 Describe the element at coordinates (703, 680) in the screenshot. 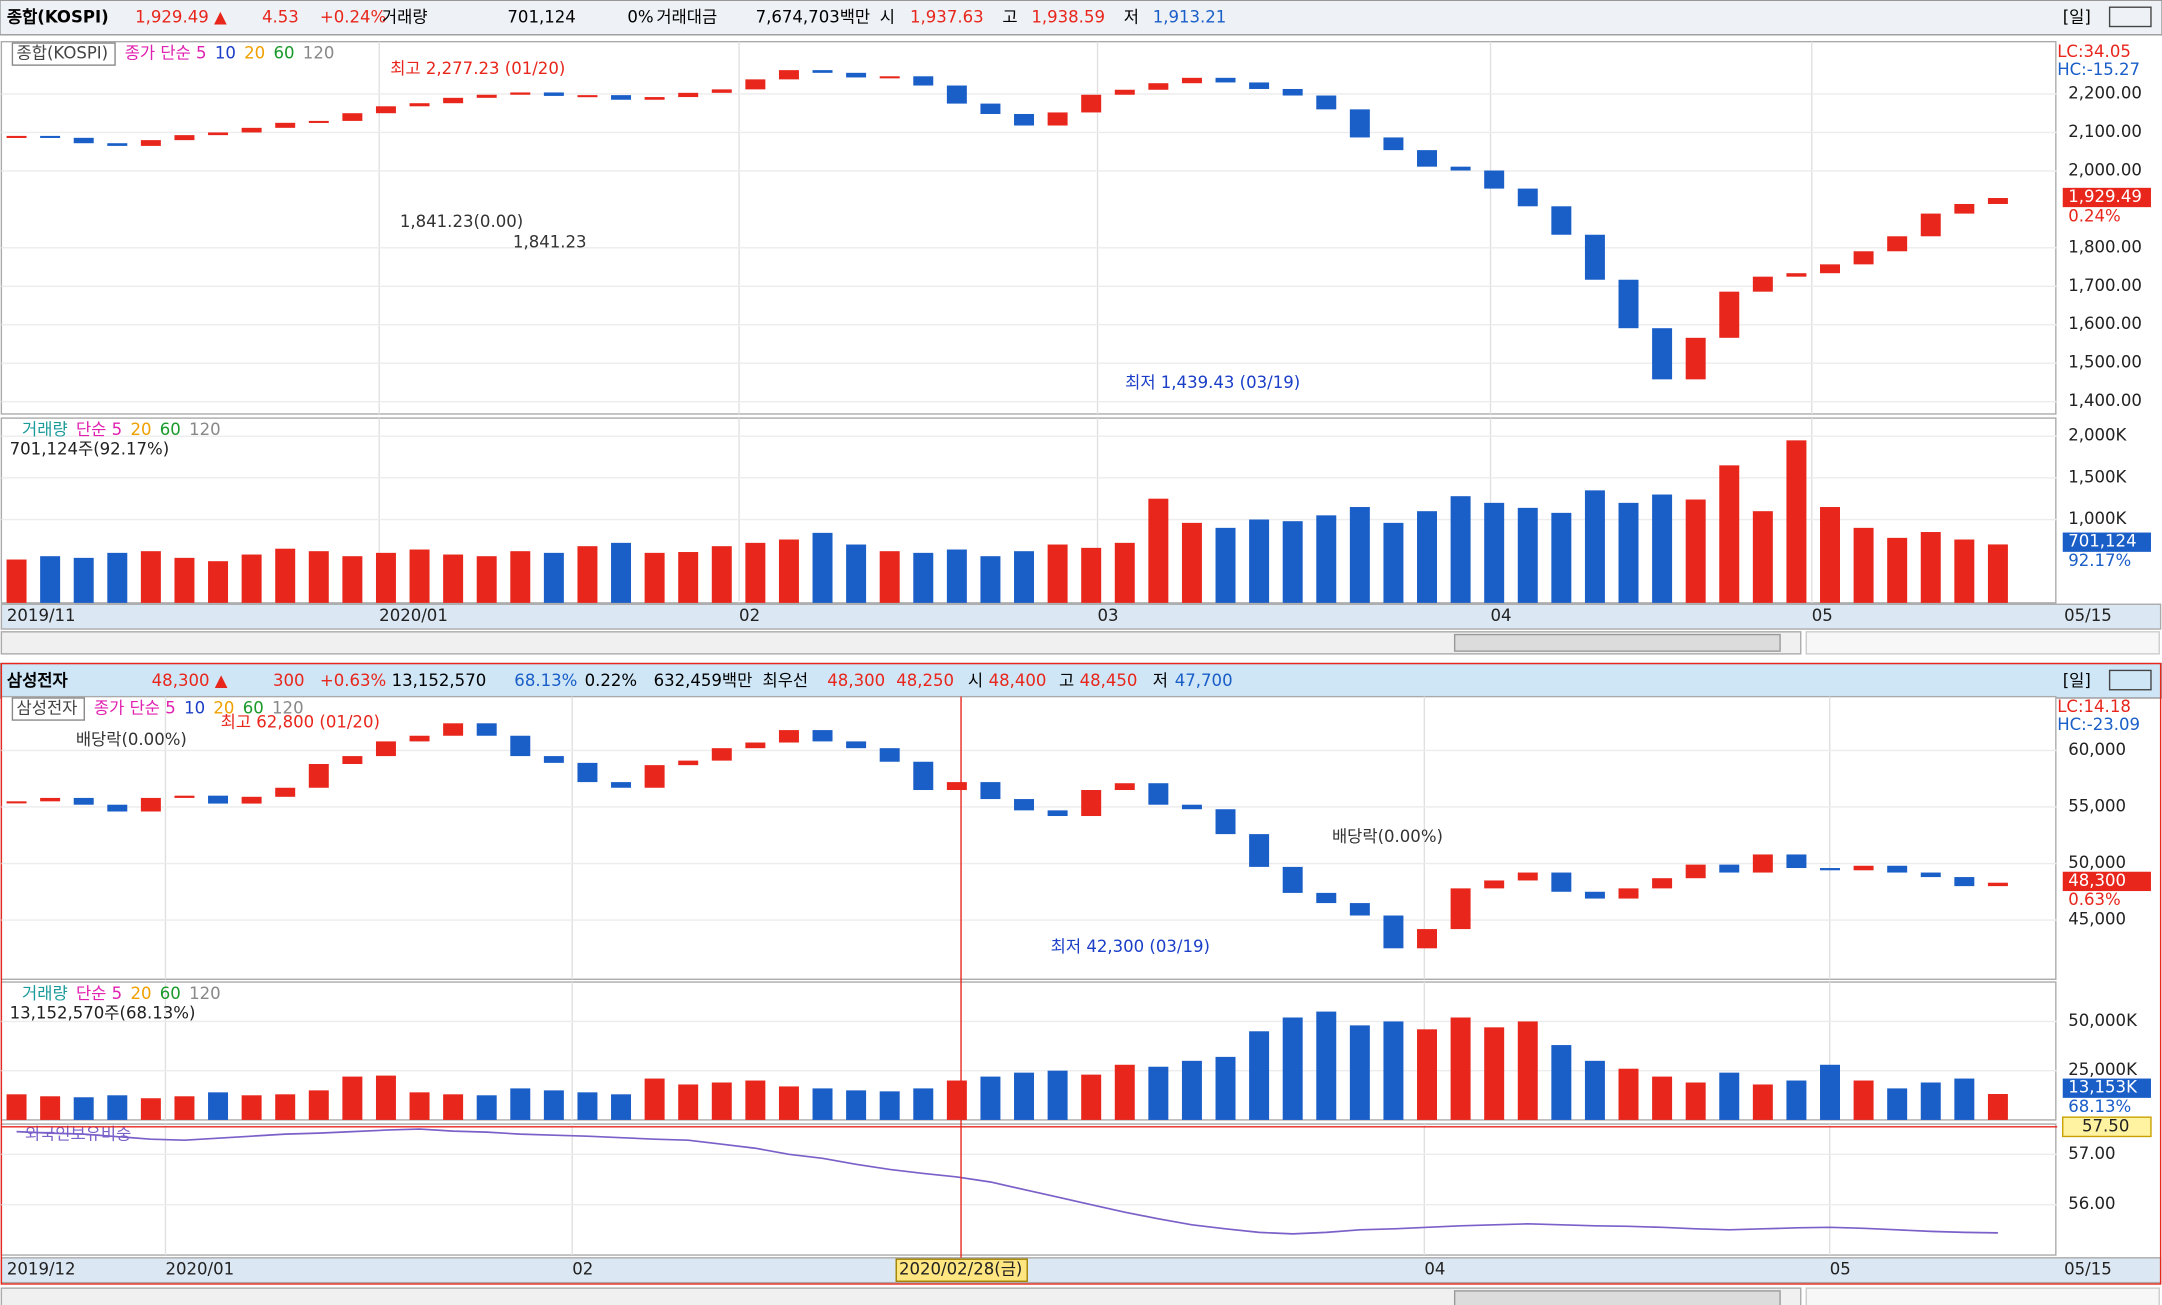

I see `header-field: 632,459백만` at that location.